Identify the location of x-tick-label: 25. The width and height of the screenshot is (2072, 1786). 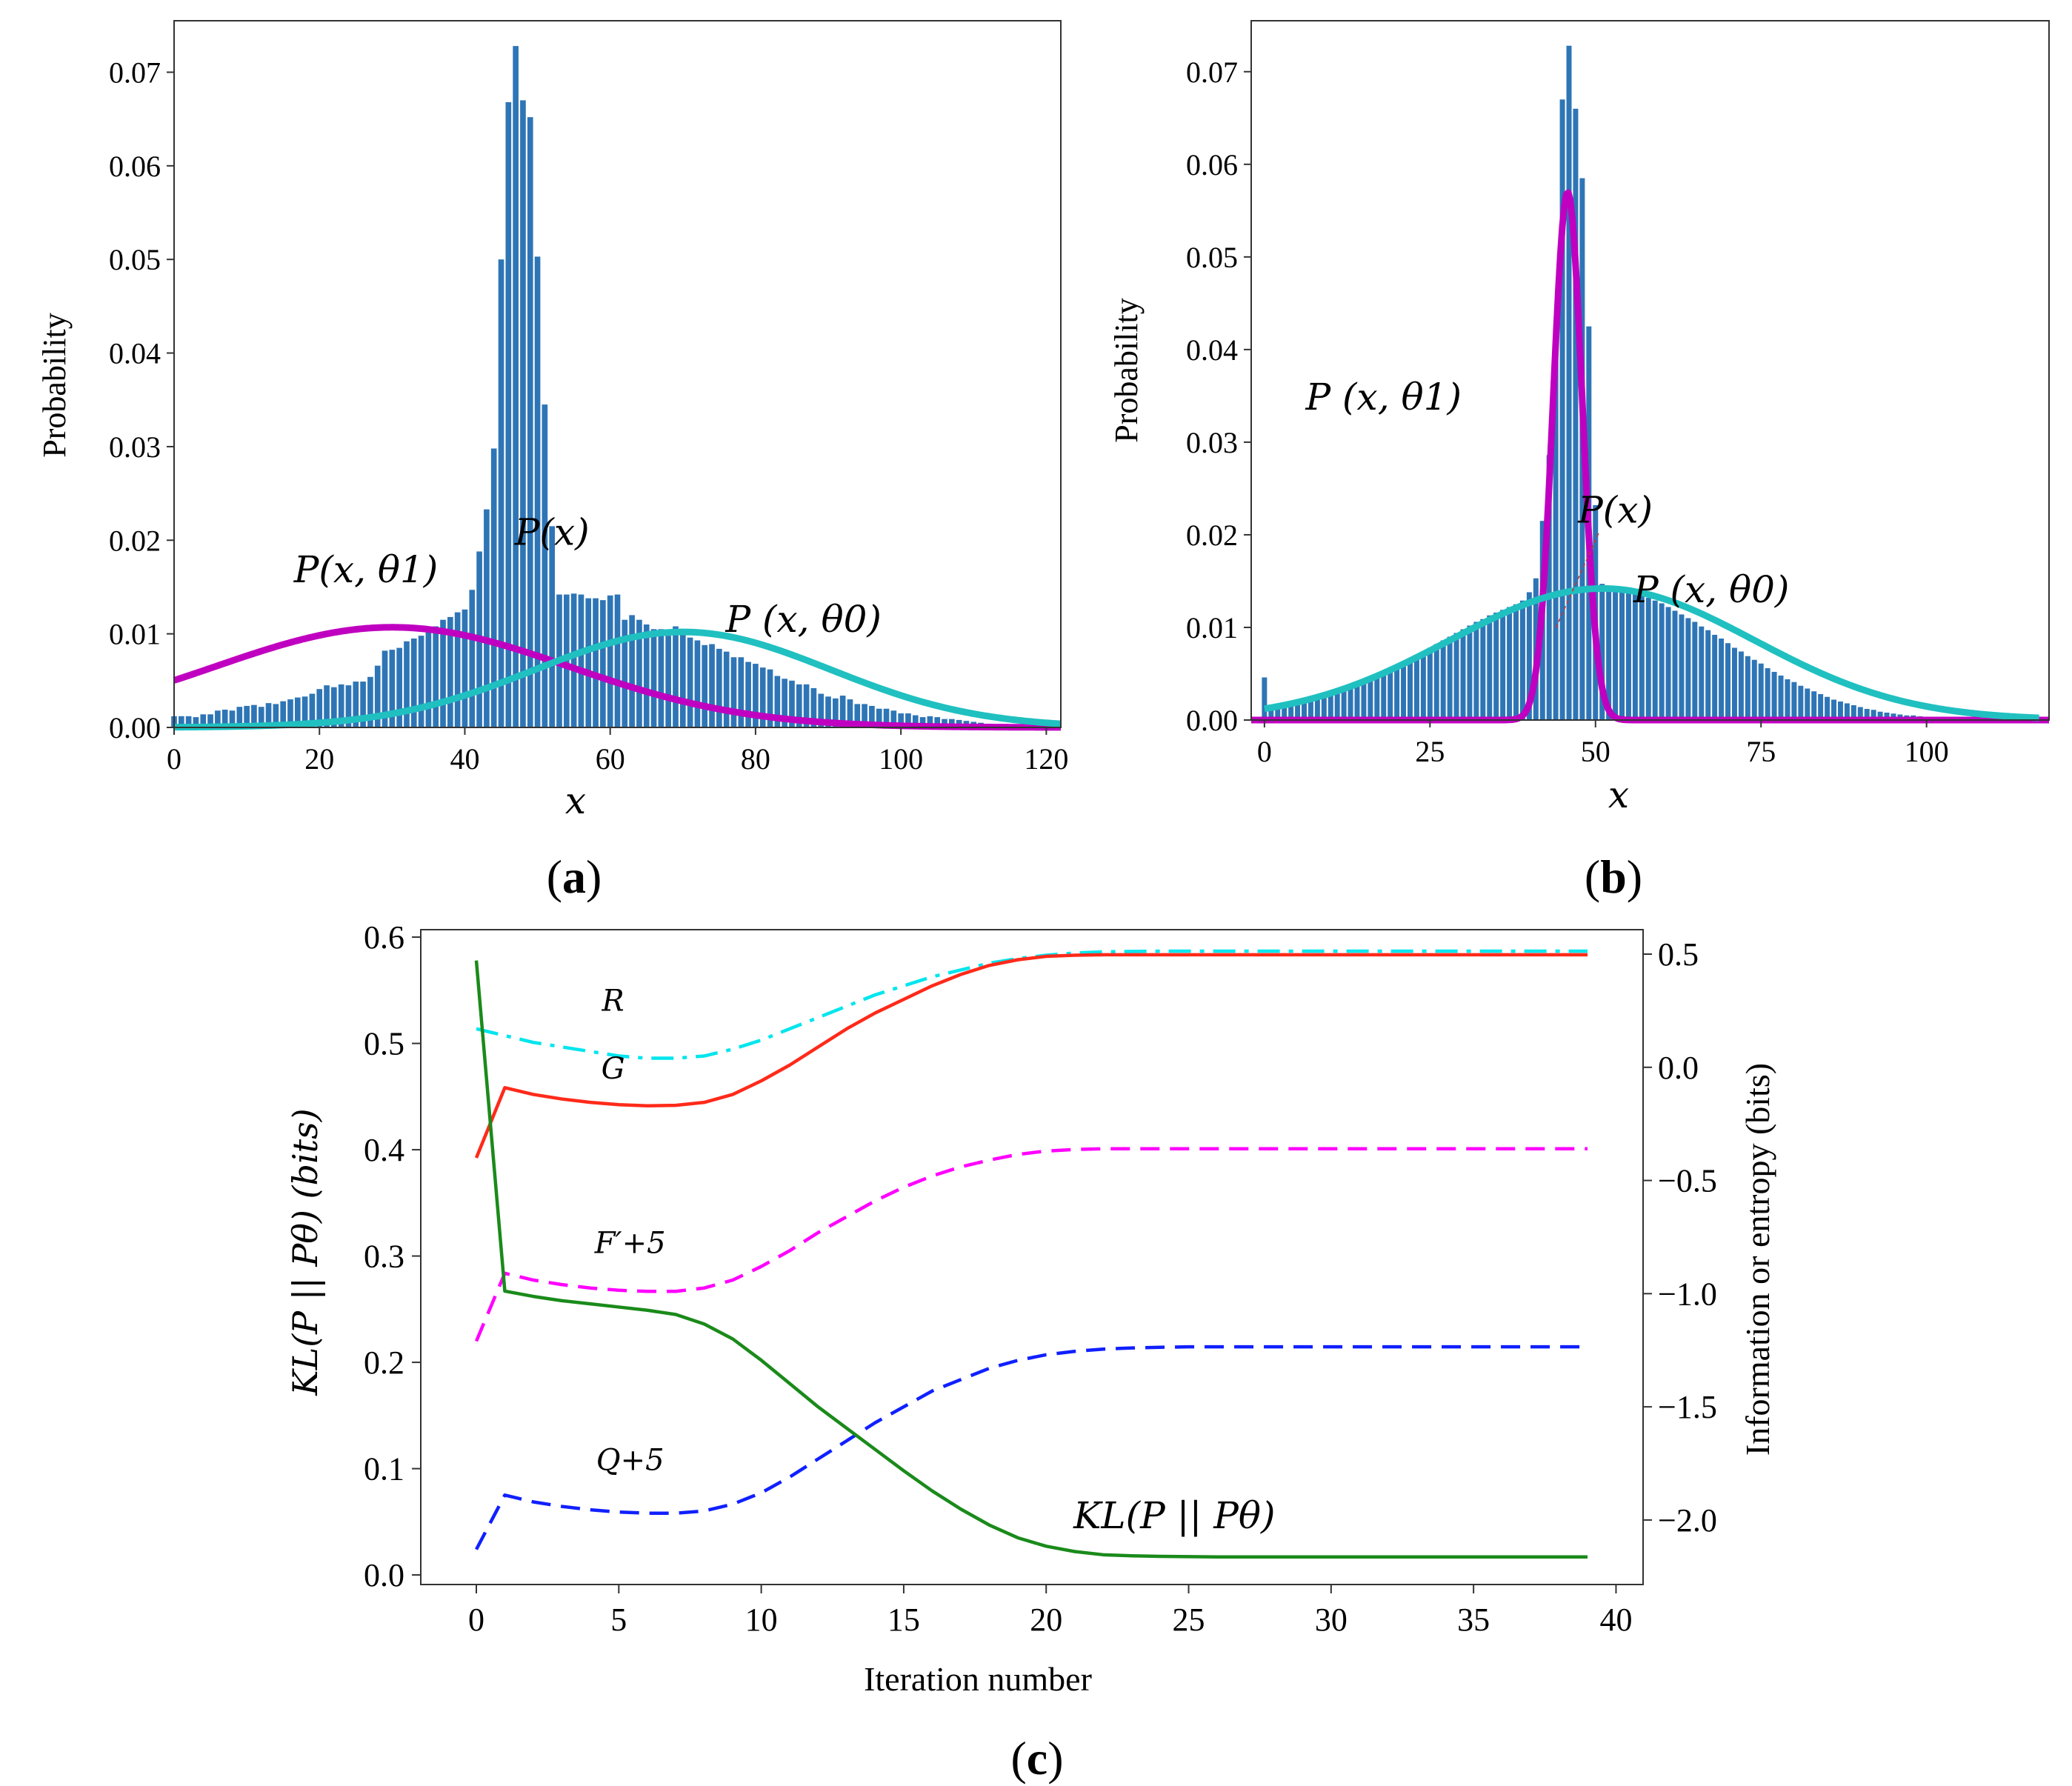
(1430, 751).